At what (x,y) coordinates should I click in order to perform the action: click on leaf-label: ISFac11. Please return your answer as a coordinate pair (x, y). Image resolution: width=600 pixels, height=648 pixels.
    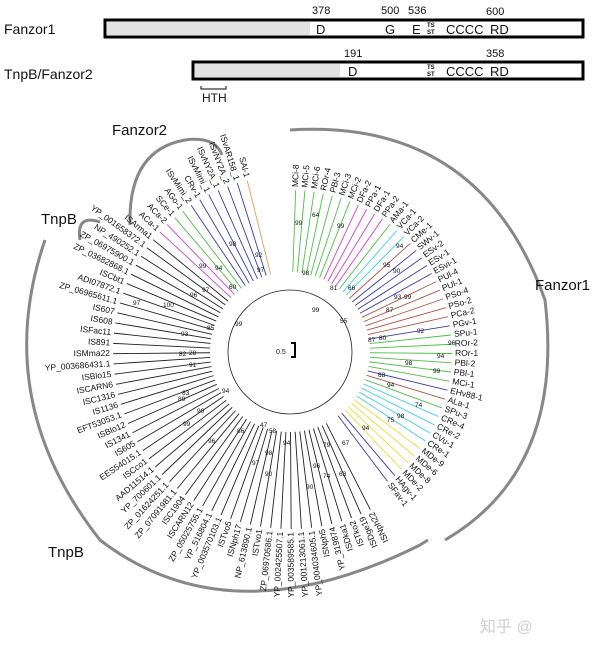
    Looking at the image, I should click on (96, 330).